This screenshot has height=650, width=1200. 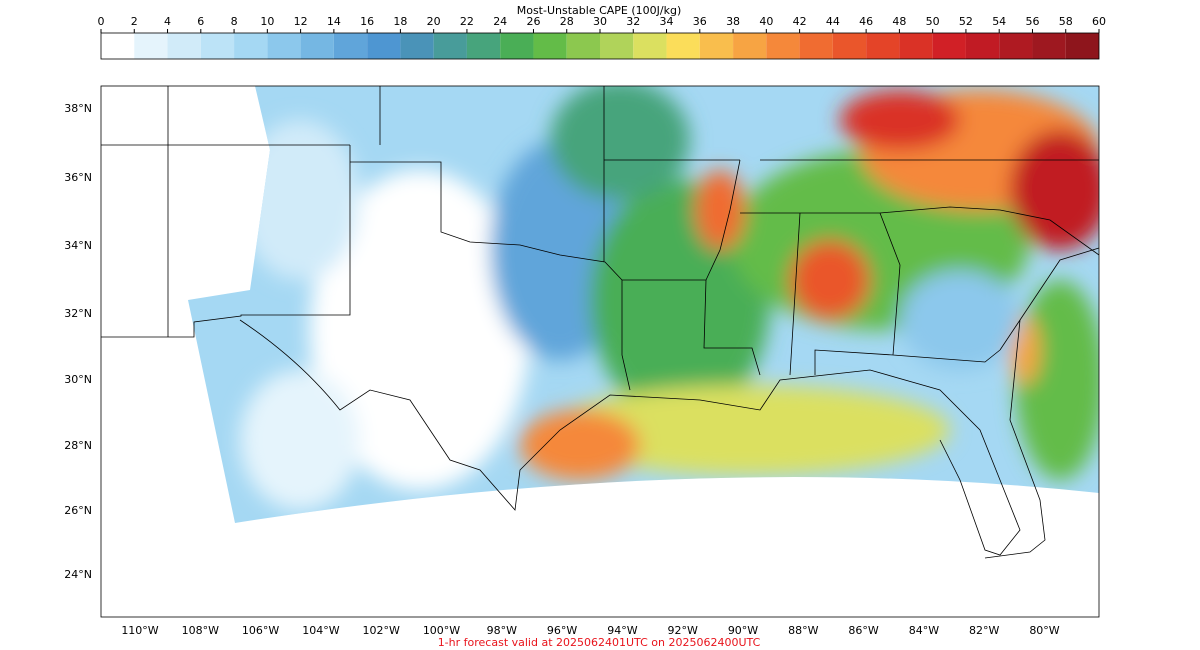 I want to click on colorbar-tick-label: 44, so click(x=833, y=21).